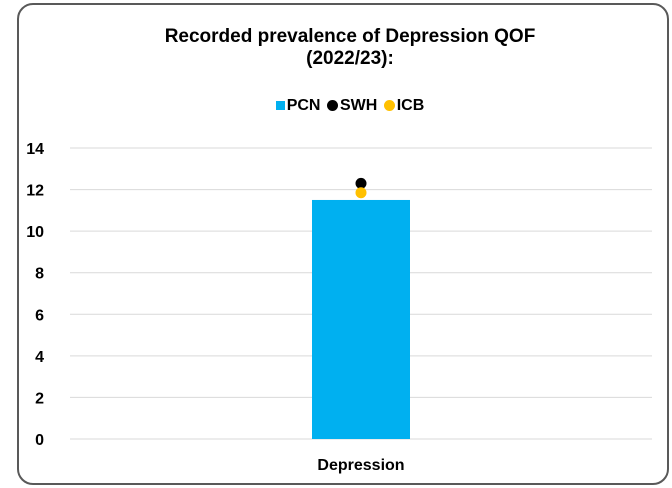 This screenshot has height=488, width=672. What do you see at coordinates (280, 106) in the screenshot?
I see `legend-swatch-pcn` at bounding box center [280, 106].